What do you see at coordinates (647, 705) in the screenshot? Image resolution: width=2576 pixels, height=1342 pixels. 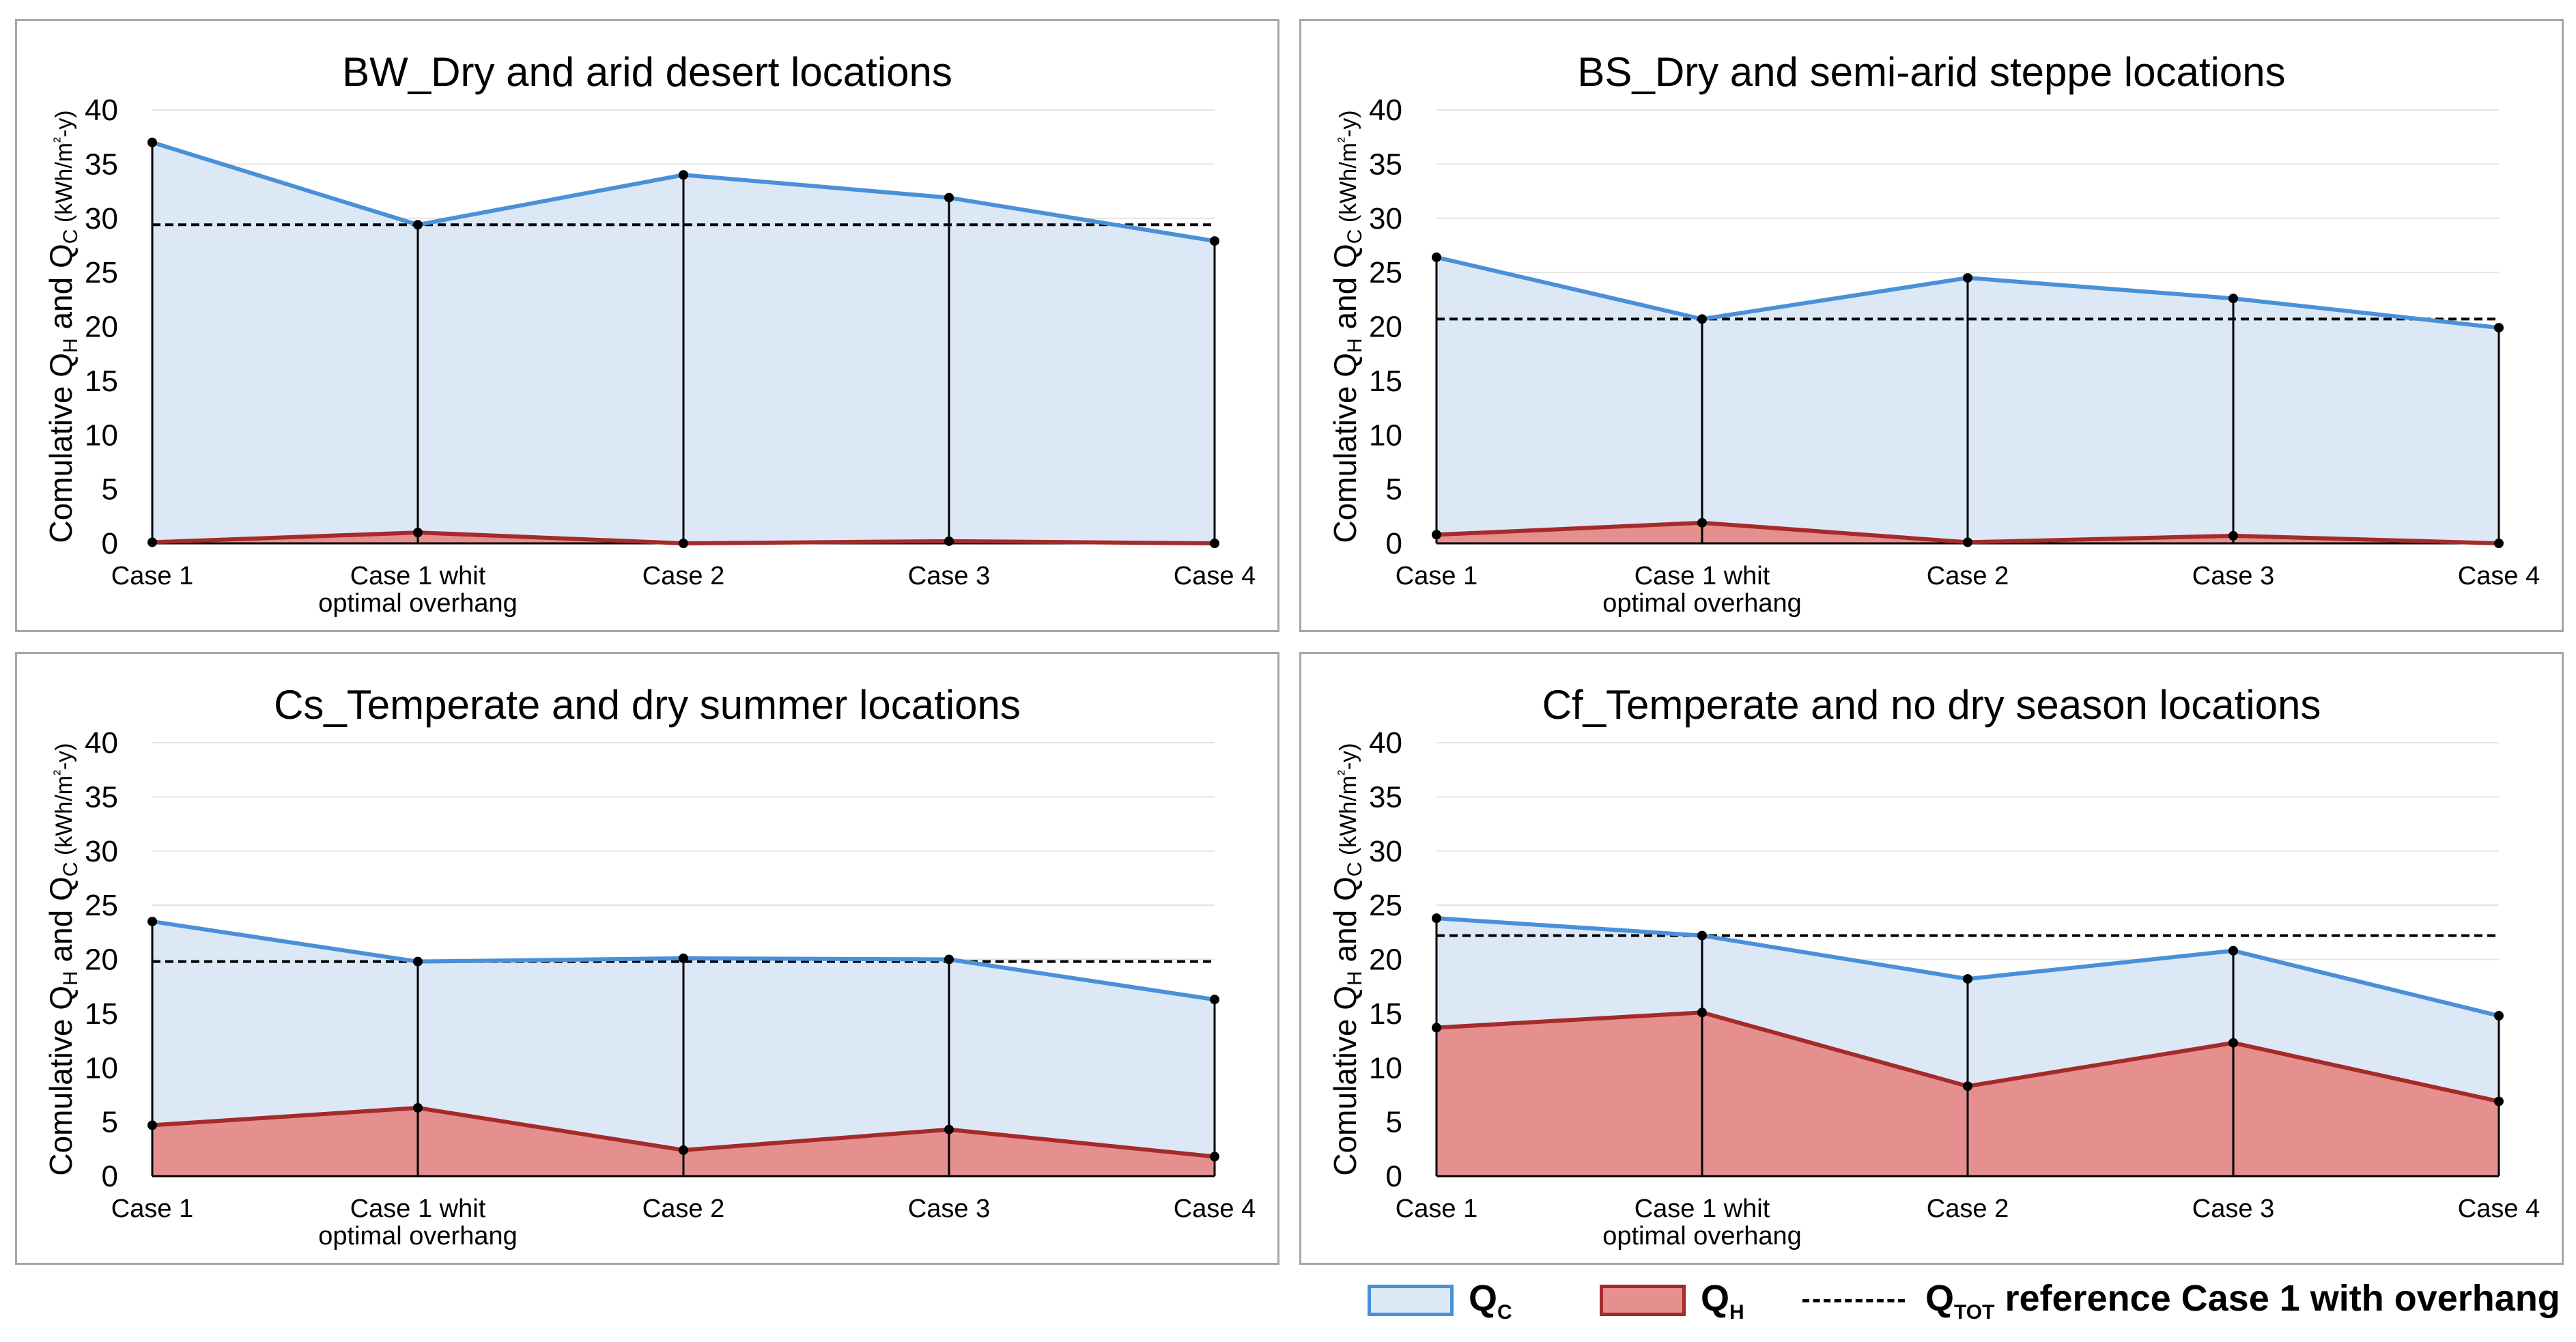 I see `chart-title: Cs_Temperate and dry summer locations` at bounding box center [647, 705].